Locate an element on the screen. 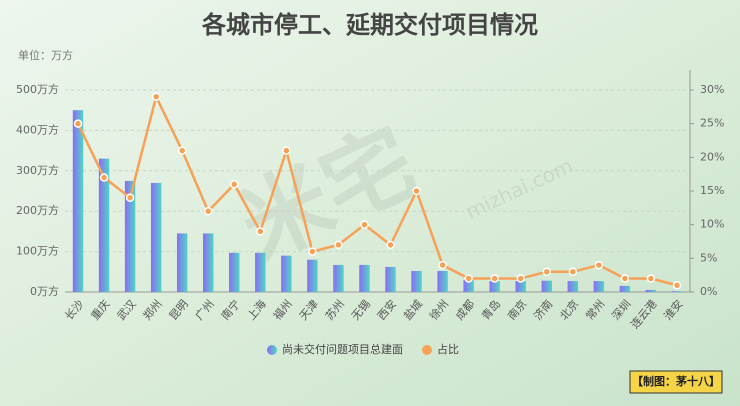  credit: 【制图：茅十八】 is located at coordinates (676, 381).